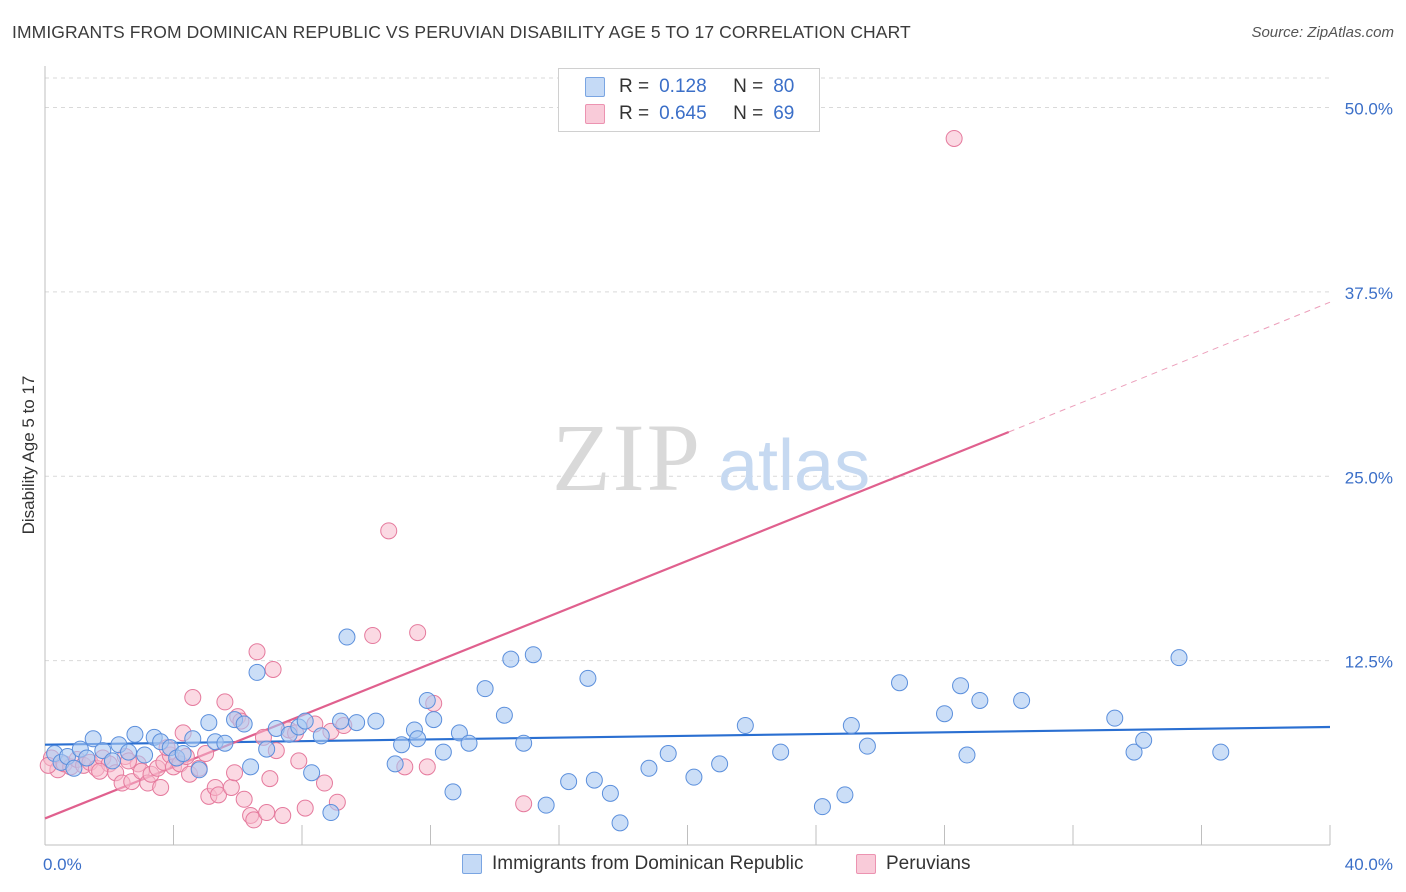 This screenshot has height=892, width=1406. I want to click on bottom-legend-peruvians: Peruvians, so click(913, 864).